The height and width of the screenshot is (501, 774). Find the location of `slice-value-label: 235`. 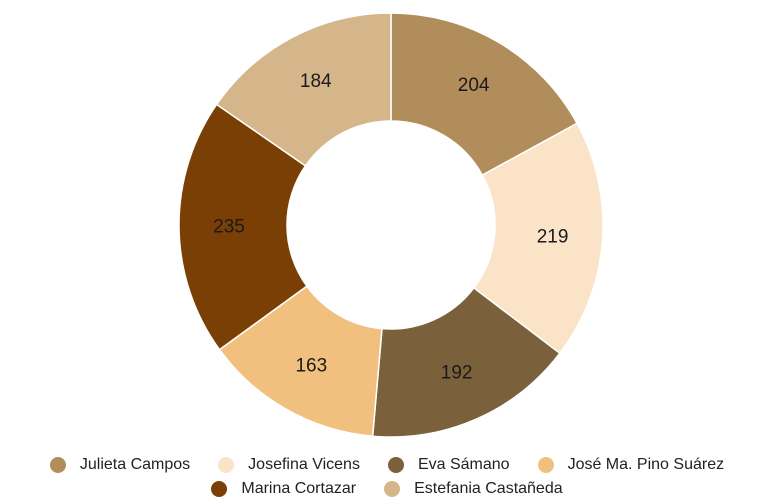

slice-value-label: 235 is located at coordinates (229, 226).